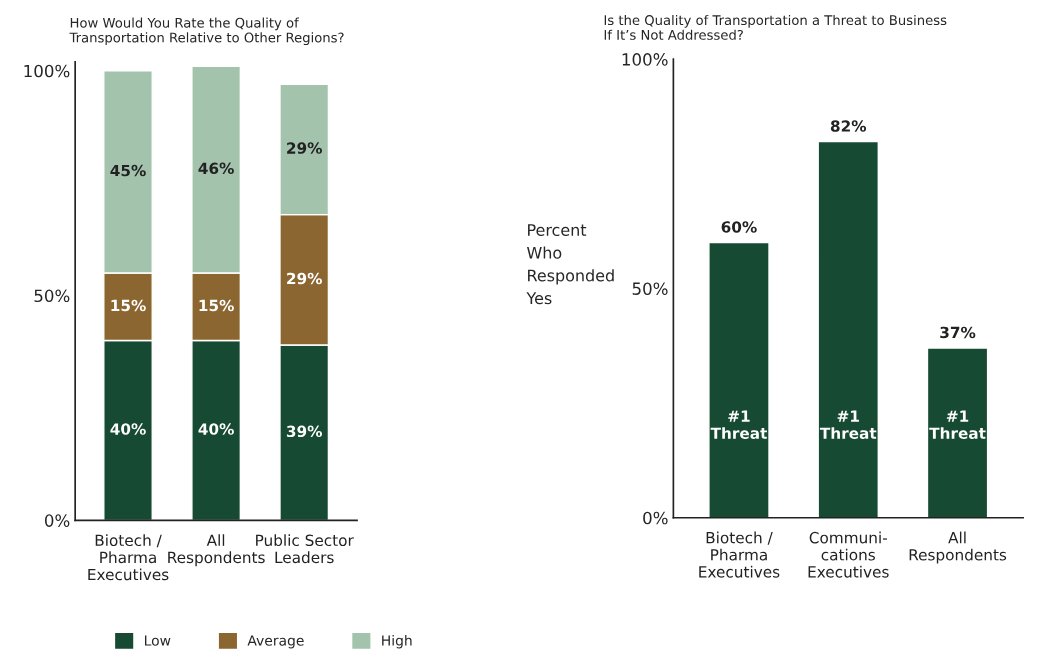 The height and width of the screenshot is (657, 1044). I want to click on legend-label: High, so click(397, 641).